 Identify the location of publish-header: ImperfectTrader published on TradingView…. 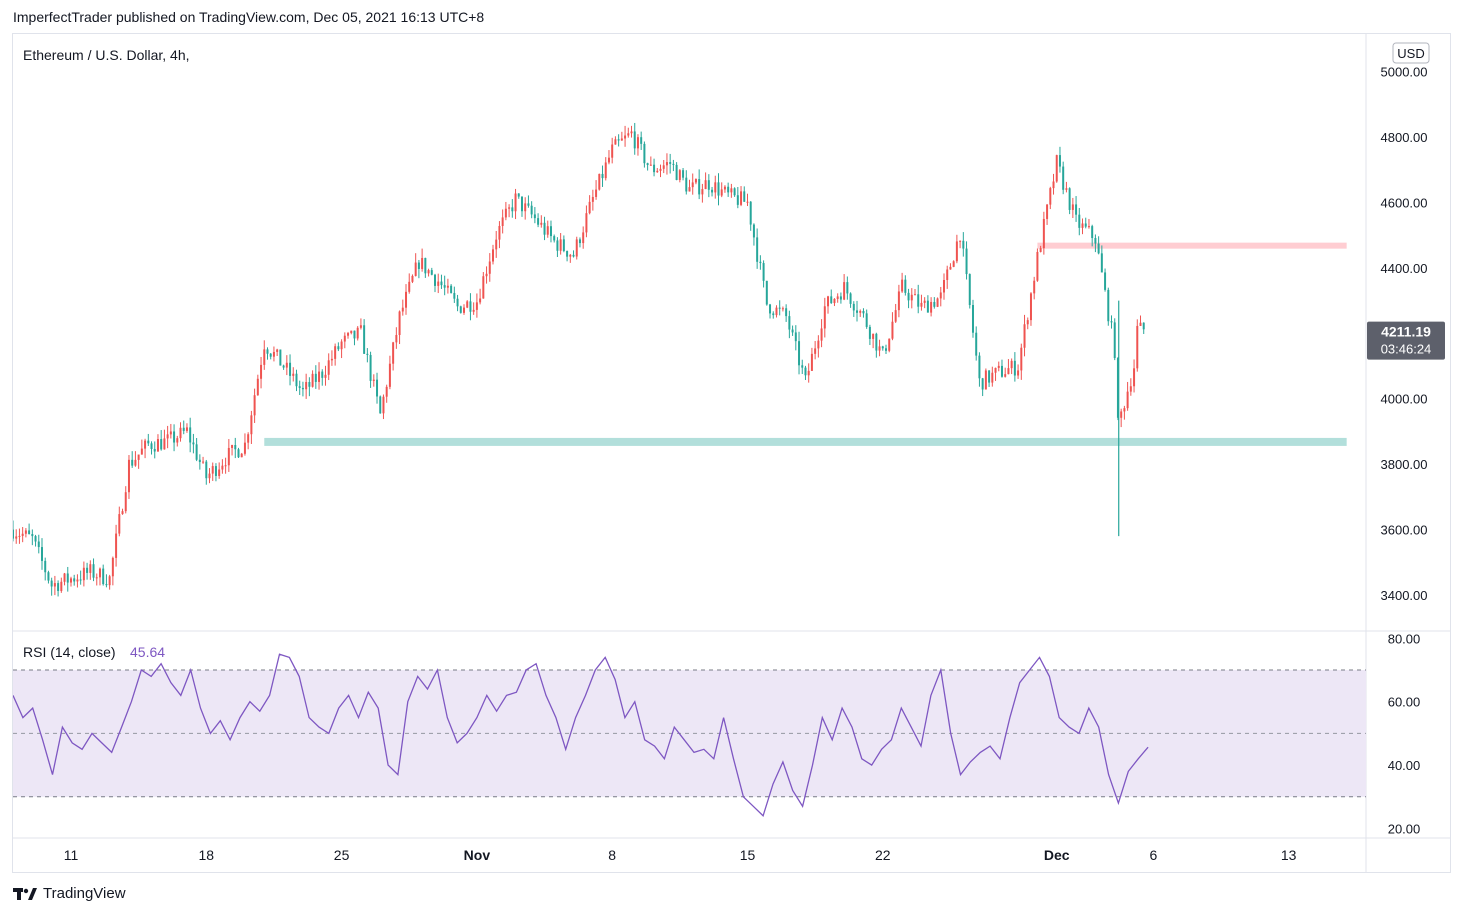
(249, 17).